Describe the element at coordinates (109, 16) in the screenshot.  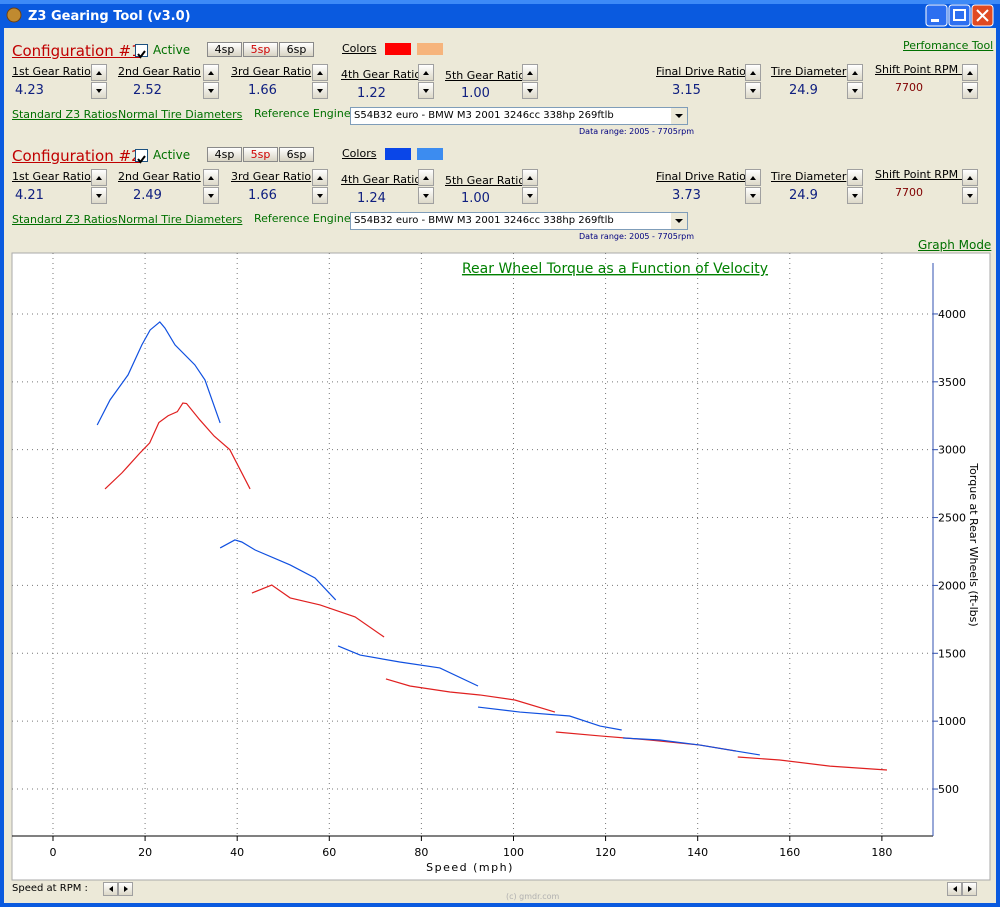
I see `window-title: Z3 Gearing Tool (v3.0)` at that location.